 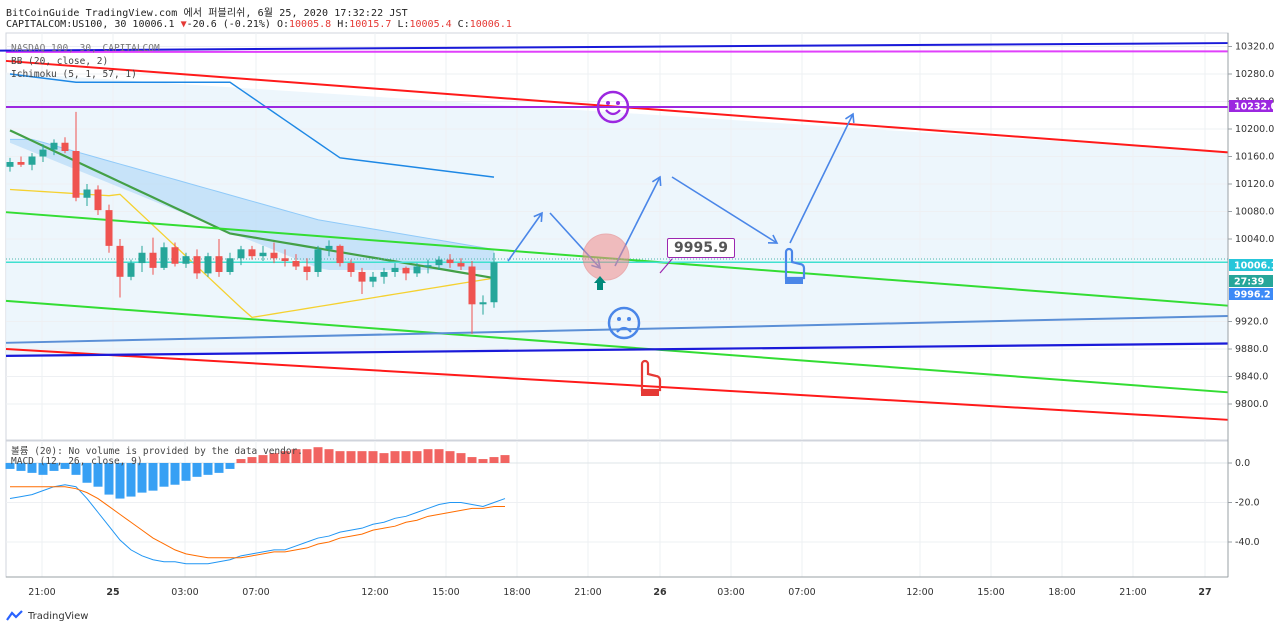 What do you see at coordinates (1255, 266) in the screenshot?
I see `price-axis-label: 10006.1` at bounding box center [1255, 266].